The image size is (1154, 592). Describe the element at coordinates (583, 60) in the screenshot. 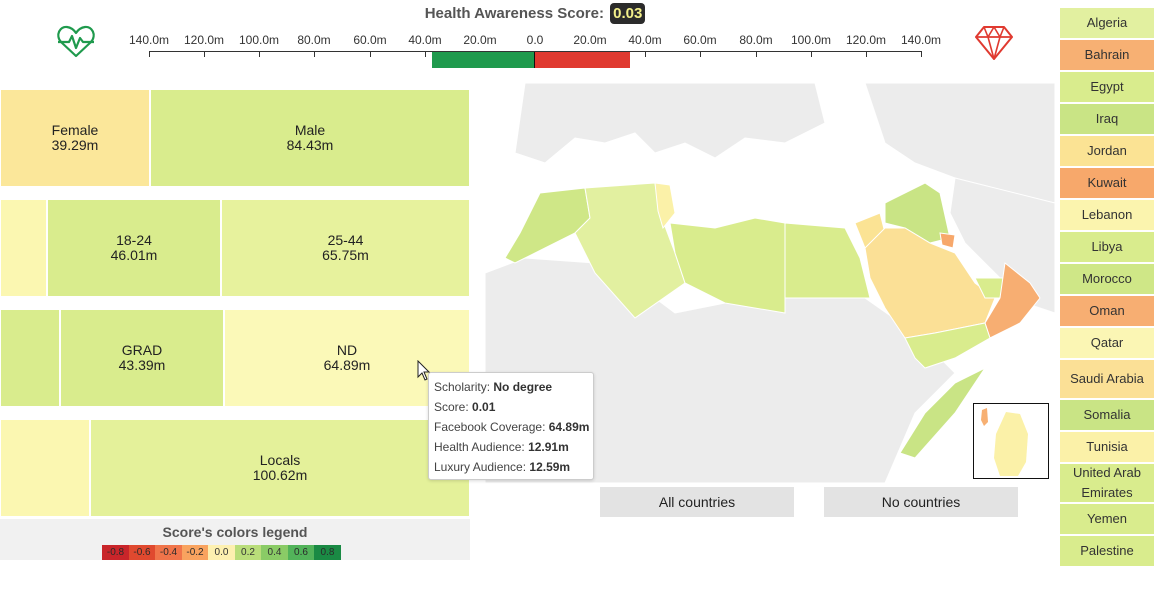

I see `luxury-audience-bar` at that location.